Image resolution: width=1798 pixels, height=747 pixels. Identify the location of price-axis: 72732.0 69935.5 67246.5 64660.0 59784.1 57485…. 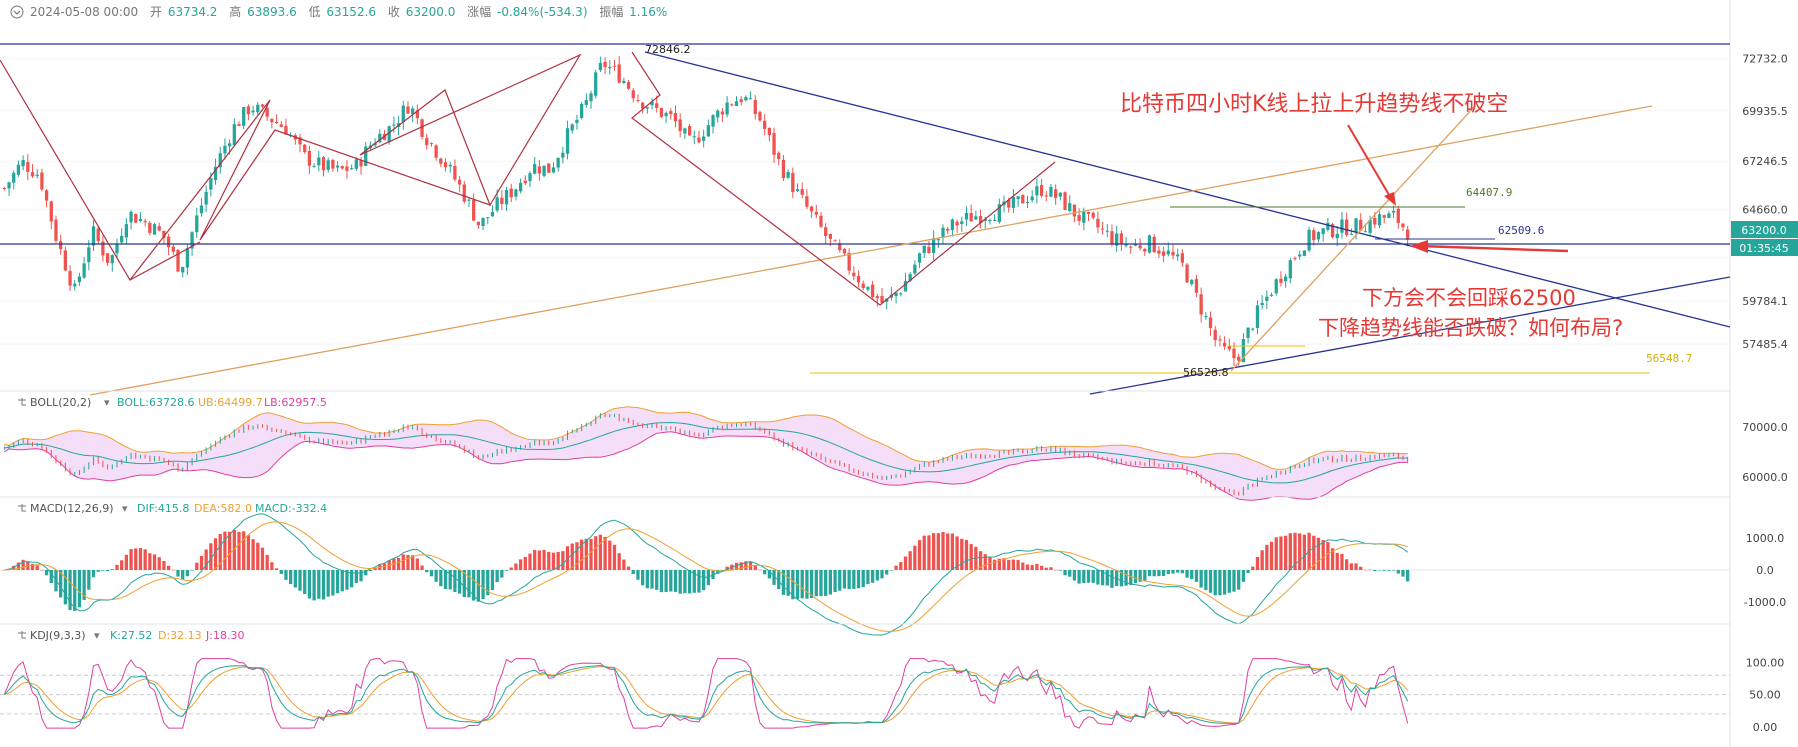
(1765, 201).